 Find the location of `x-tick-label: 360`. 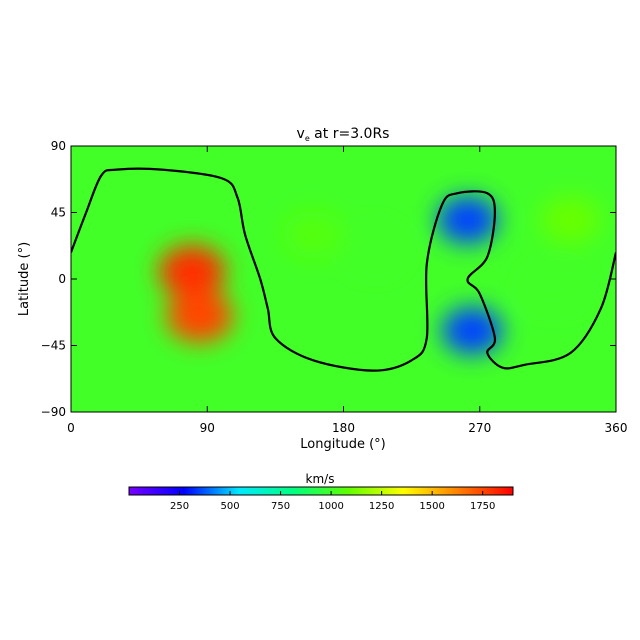

x-tick-label: 360 is located at coordinates (616, 428).